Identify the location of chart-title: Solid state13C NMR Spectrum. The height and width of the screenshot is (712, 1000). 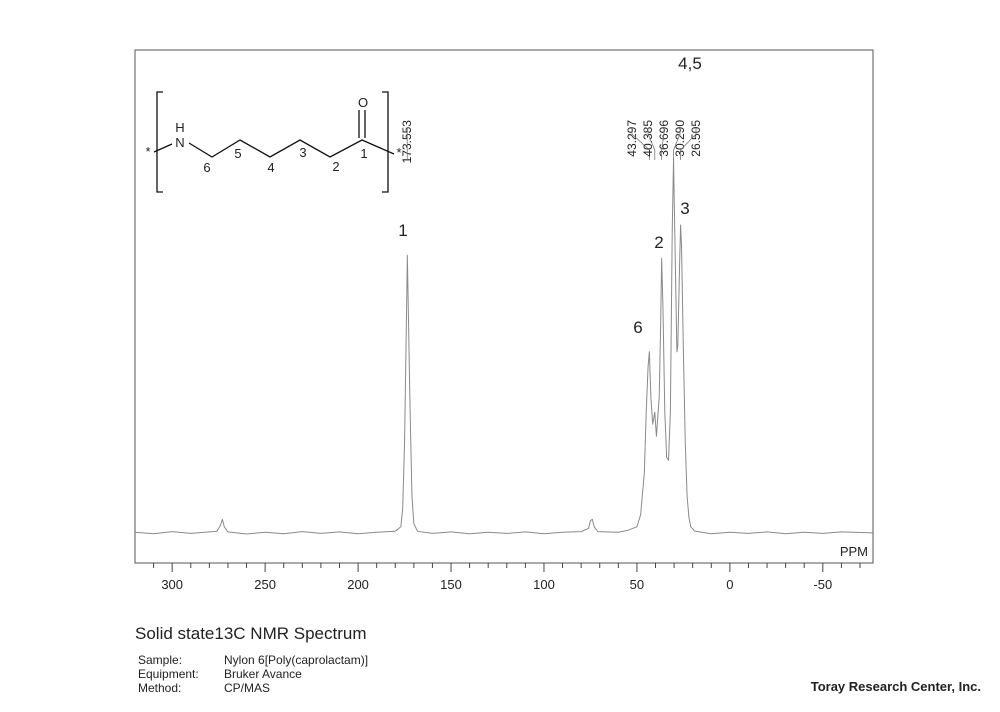
(250, 633).